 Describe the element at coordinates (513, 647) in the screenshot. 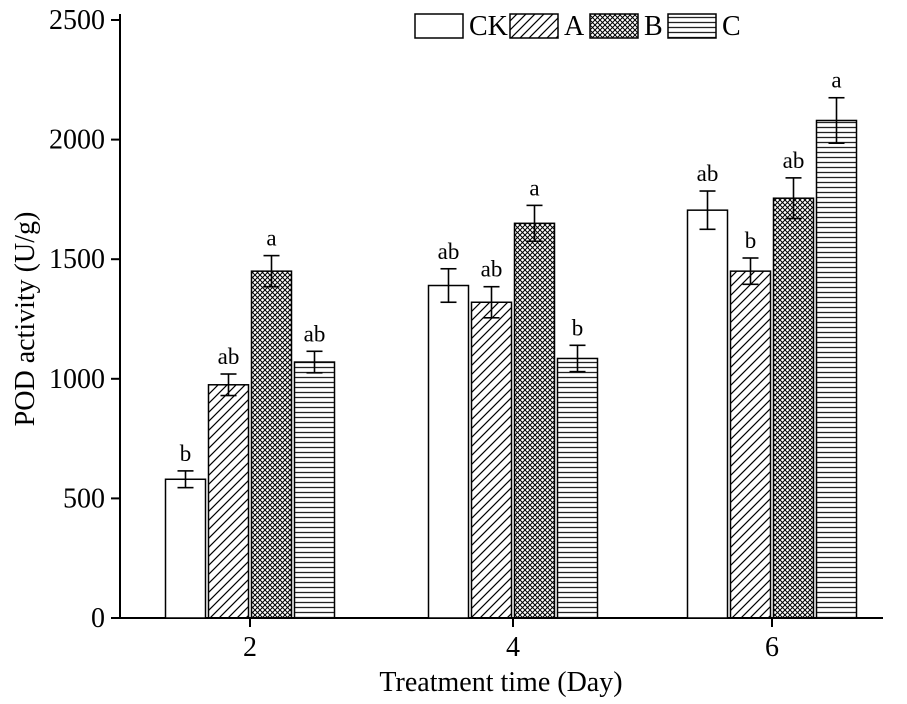

I see `x-category-label: 4` at that location.